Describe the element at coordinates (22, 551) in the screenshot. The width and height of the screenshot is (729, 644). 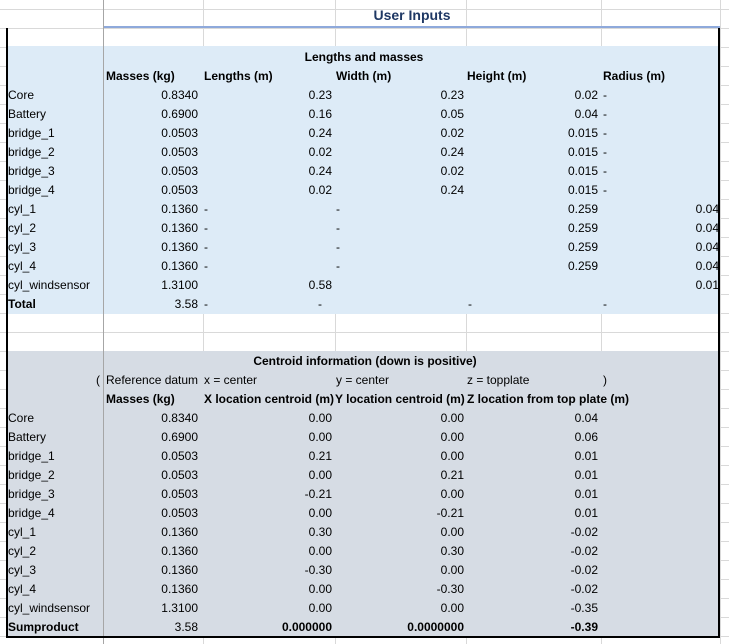
I see `row-label: cyl_2` at that location.